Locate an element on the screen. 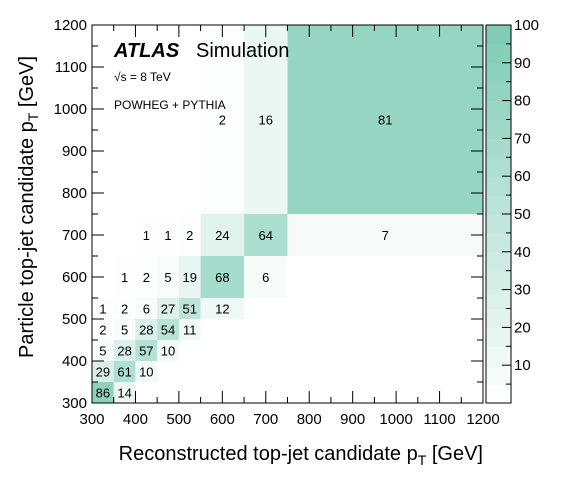  y-tick-label: 900 is located at coordinates (74, 151).